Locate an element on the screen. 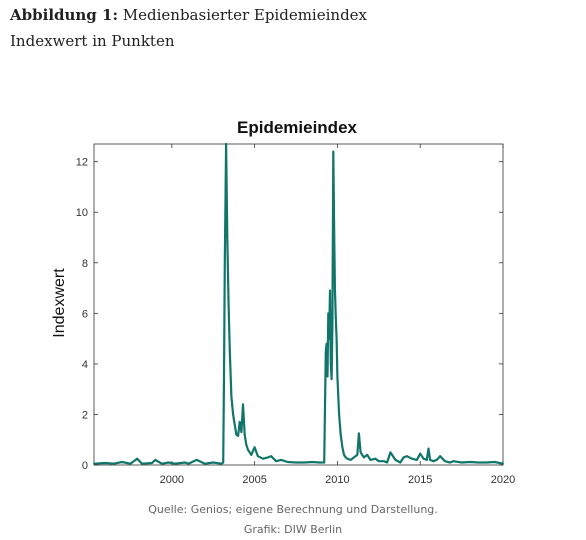 Image resolution: width=586 pixels, height=540 pixels. x-tick-label: 2005 is located at coordinates (254, 480).